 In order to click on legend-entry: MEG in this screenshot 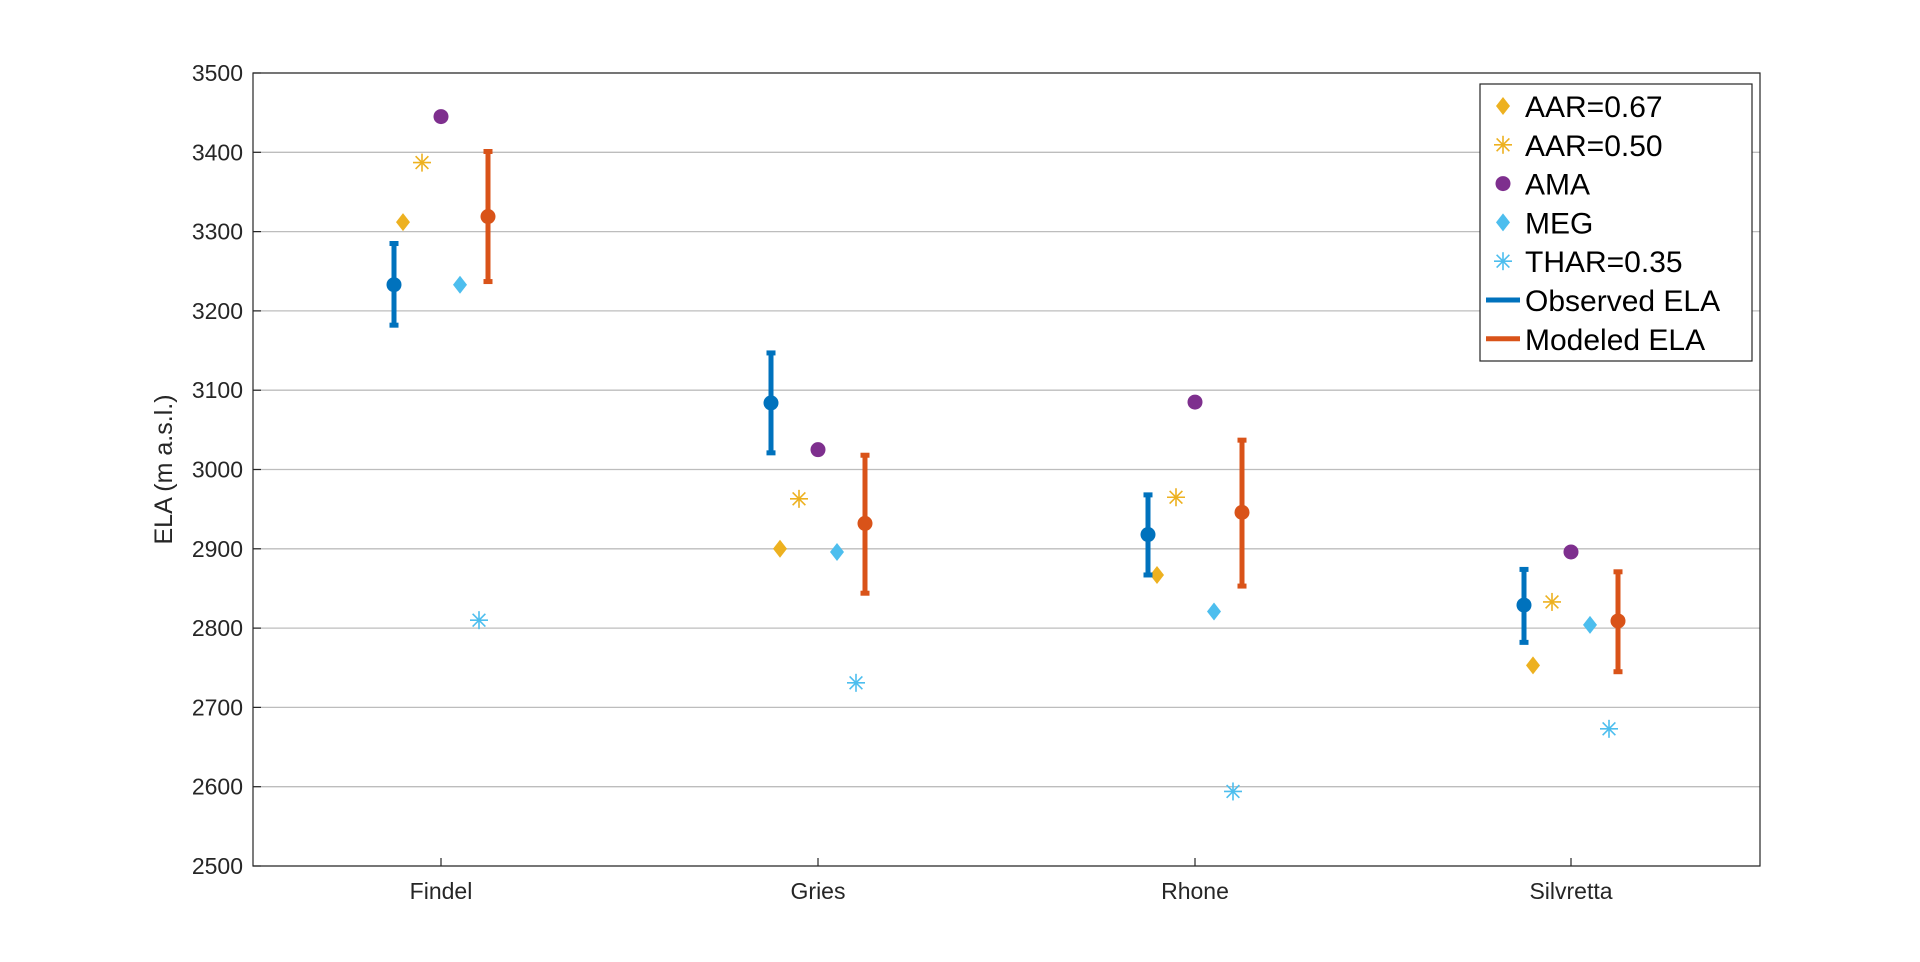, I will do `click(1544, 223)`.